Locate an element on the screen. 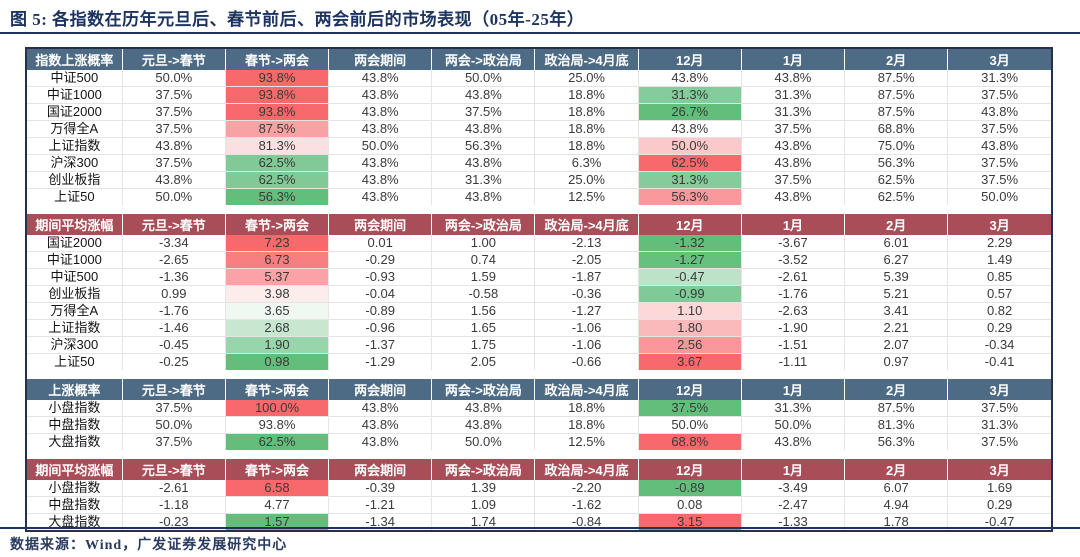 The width and height of the screenshot is (1080, 557). data-cell: 1.57 is located at coordinates (277, 521).